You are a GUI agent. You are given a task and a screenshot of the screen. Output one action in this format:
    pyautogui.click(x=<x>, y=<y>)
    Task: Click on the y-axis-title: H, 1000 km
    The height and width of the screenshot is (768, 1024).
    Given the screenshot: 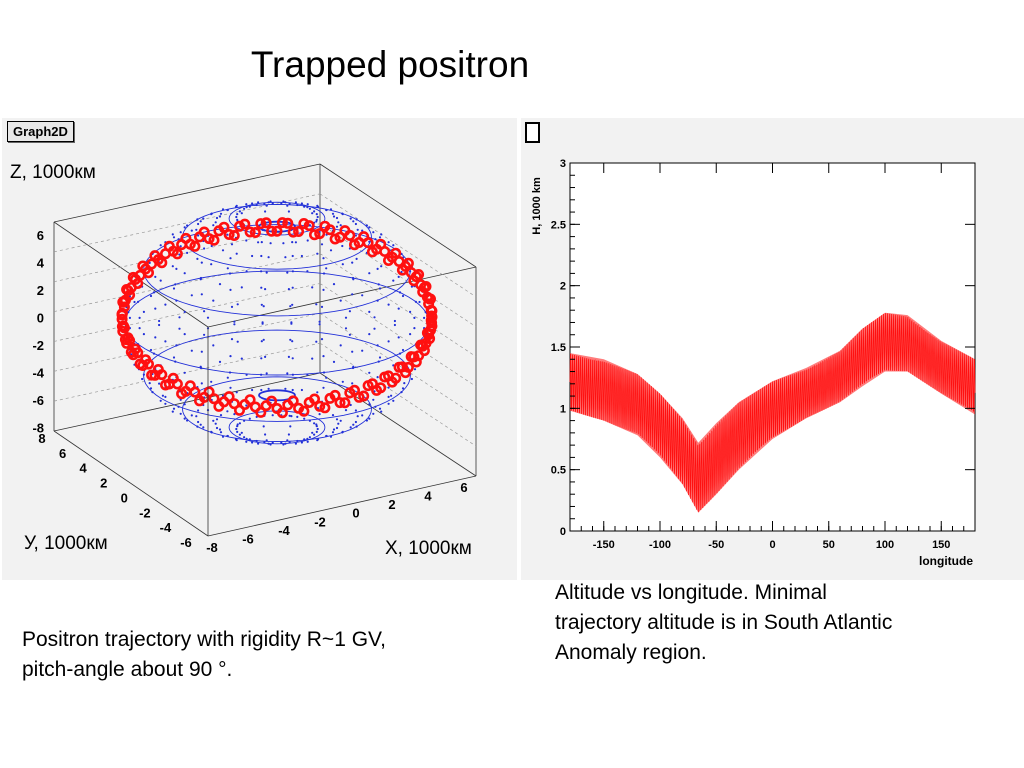 What is the action you would take?
    pyautogui.click(x=537, y=206)
    